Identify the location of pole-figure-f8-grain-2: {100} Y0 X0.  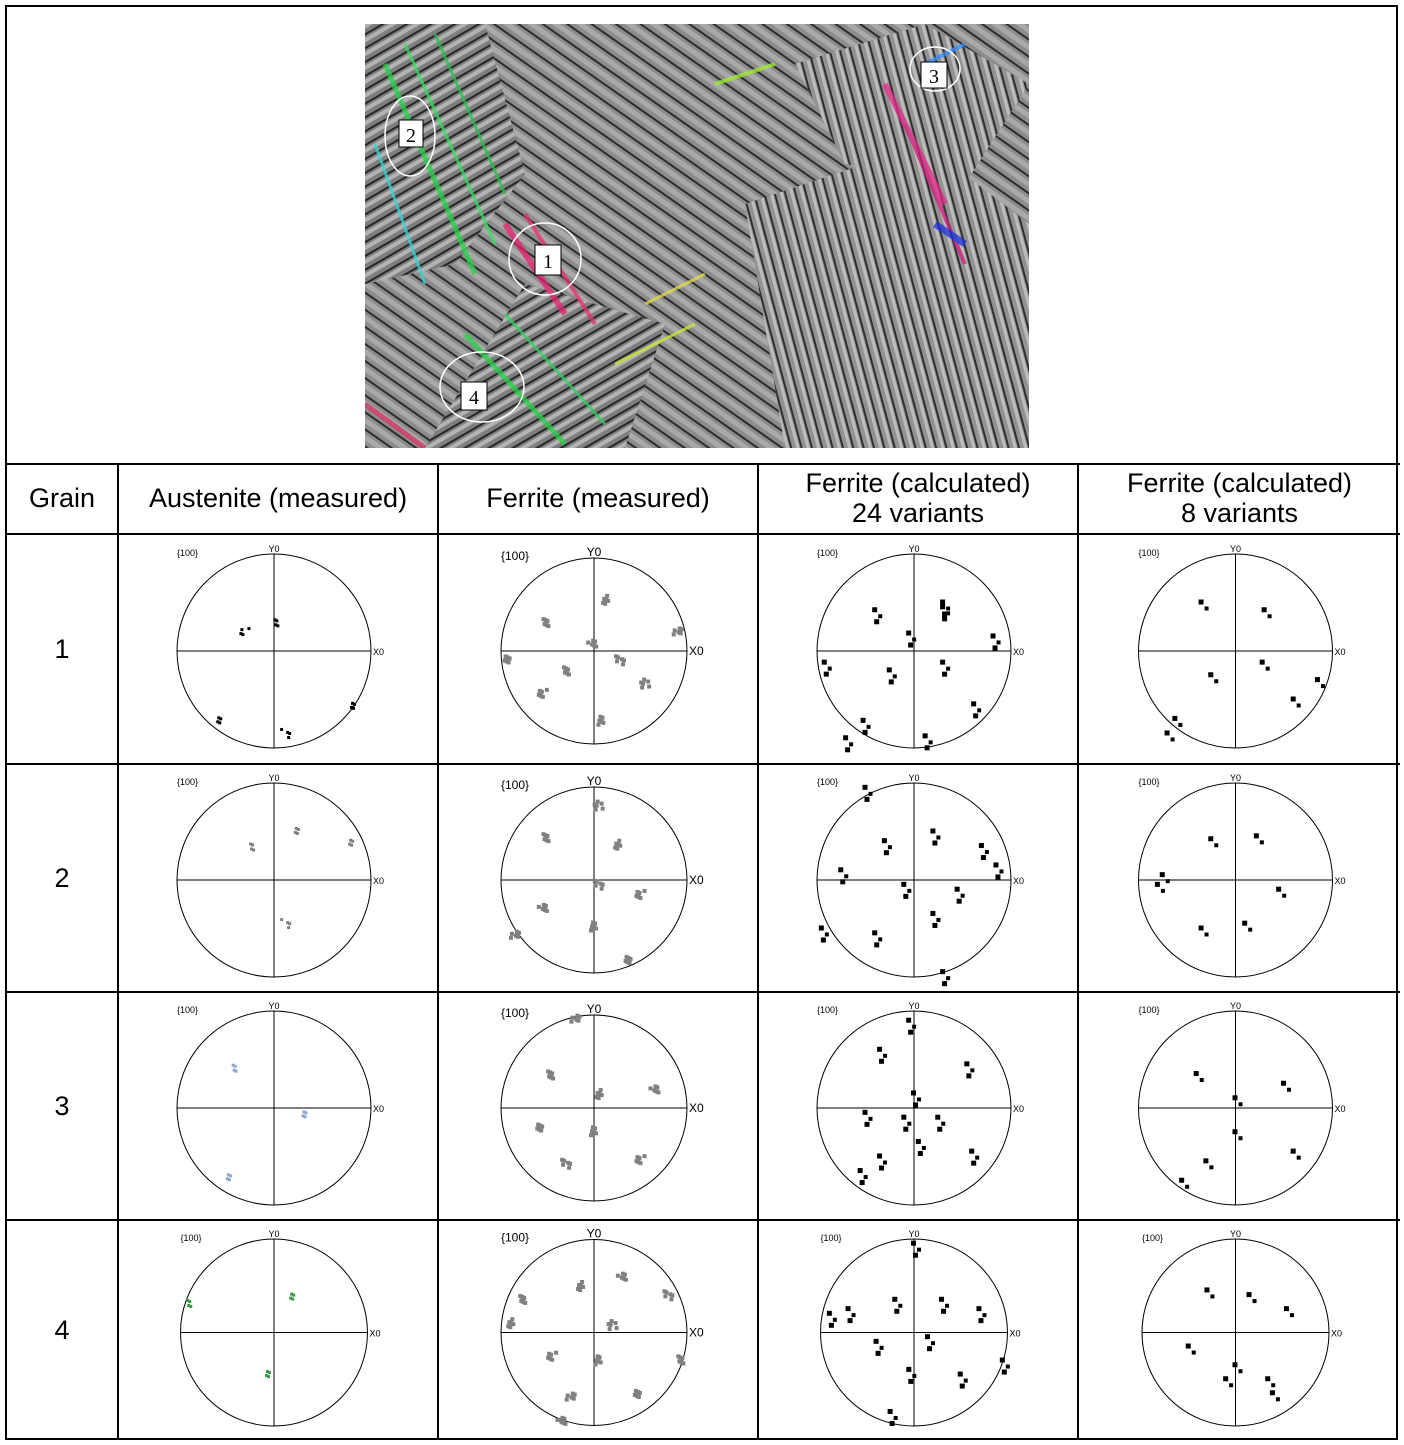
(1242, 875).